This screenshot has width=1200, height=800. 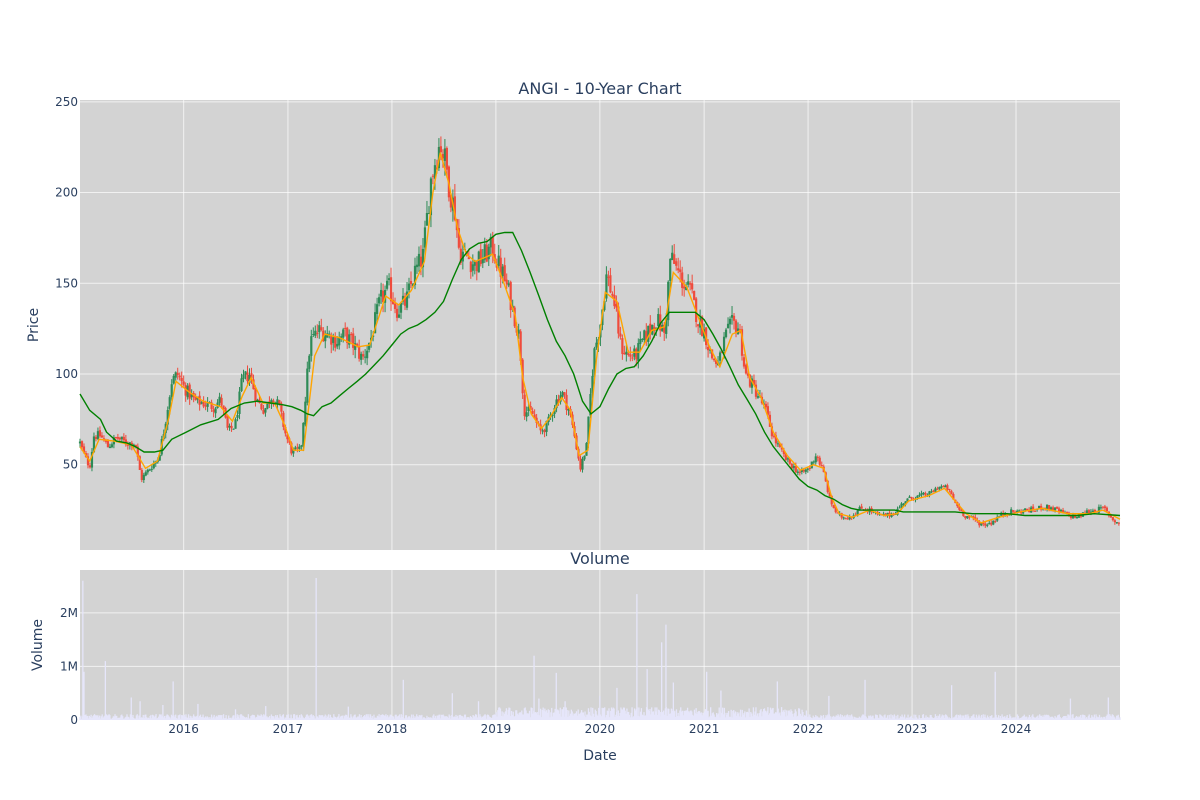 What do you see at coordinates (38, 645) in the screenshot?
I see `volume-axis-title: Volume` at bounding box center [38, 645].